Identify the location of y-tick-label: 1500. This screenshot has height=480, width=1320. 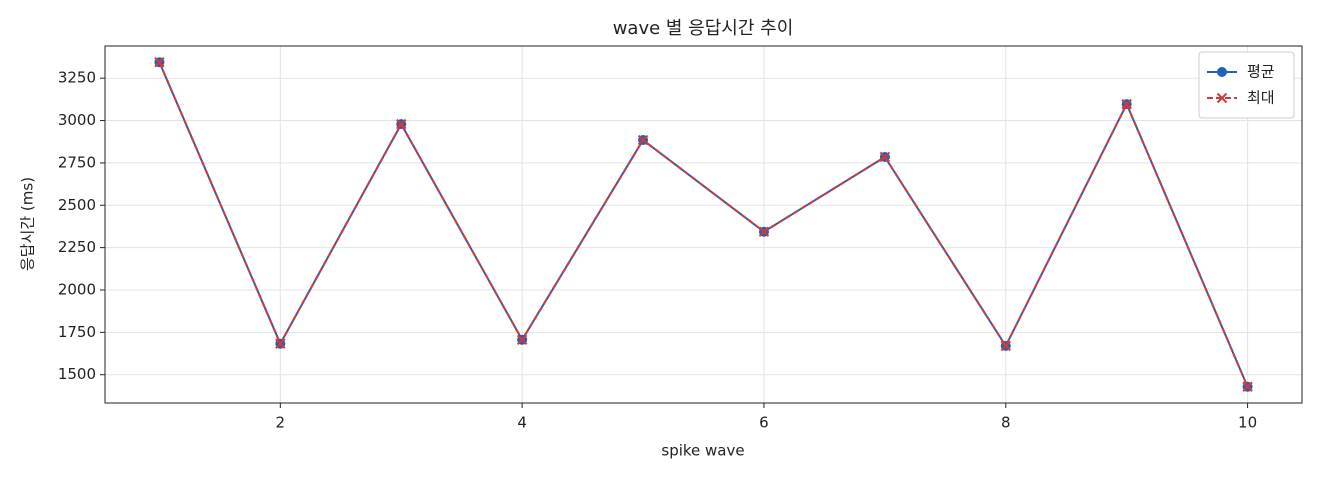
(77, 374).